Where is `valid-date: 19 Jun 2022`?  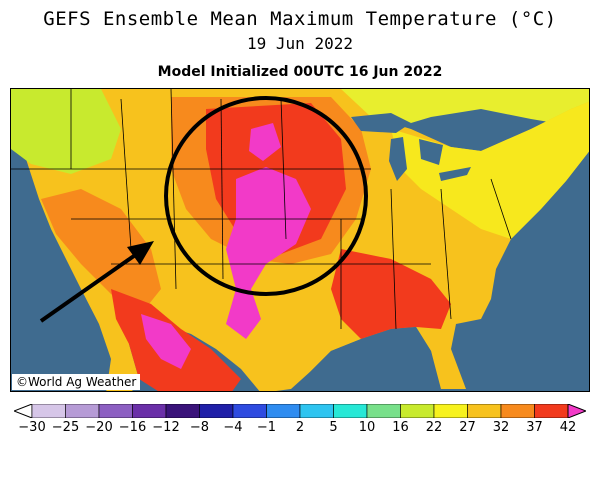
valid-date: 19 Jun 2022 is located at coordinates (300, 43).